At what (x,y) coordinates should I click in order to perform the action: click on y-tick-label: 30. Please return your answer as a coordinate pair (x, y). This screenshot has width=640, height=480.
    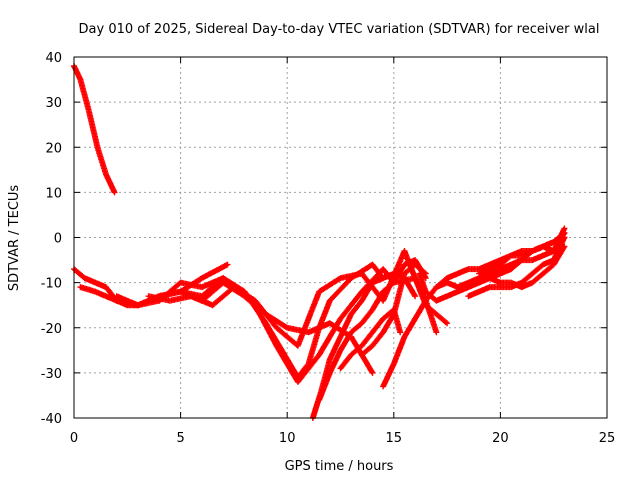
    Looking at the image, I should click on (53, 103).